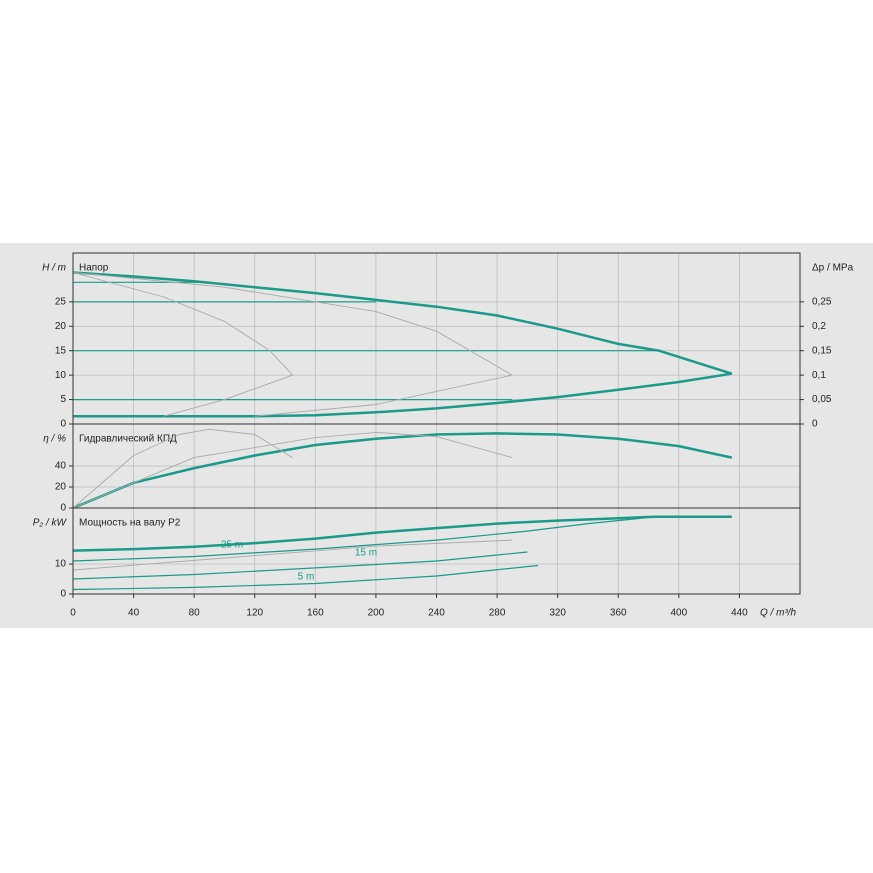 The image size is (873, 873). Describe the element at coordinates (819, 326) in the screenshot. I see `y2-tick-label: 0,2` at that location.